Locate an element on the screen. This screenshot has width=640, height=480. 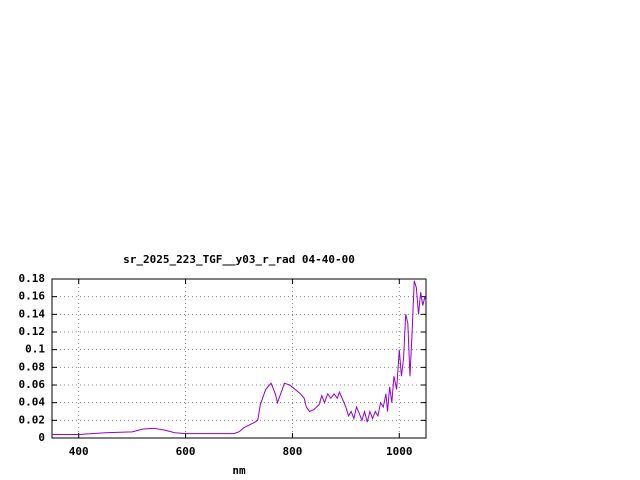
x-axis-label: nm is located at coordinates (239, 470).